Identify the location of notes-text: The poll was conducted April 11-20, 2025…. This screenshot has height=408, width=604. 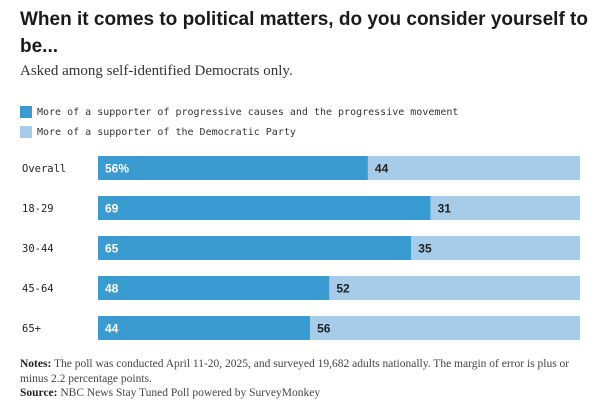
(295, 371).